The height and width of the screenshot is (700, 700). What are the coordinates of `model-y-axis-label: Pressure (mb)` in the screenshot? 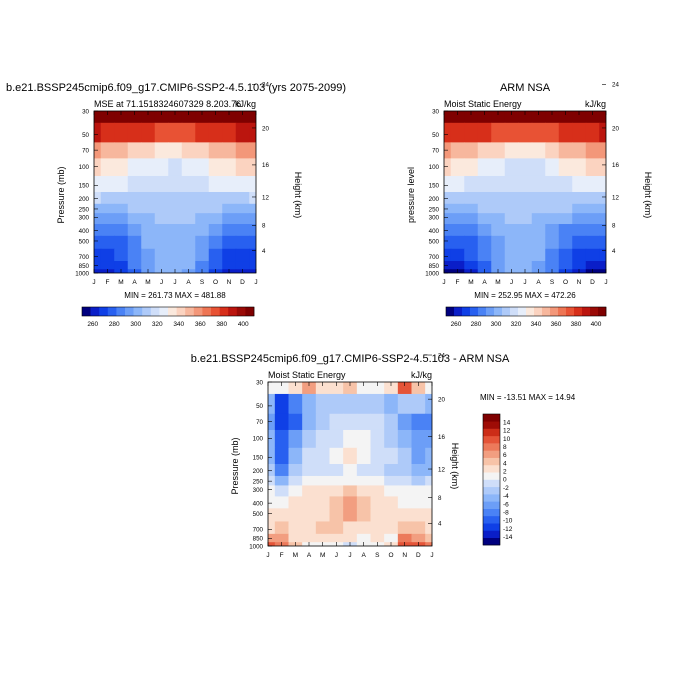 It's located at (61, 194).